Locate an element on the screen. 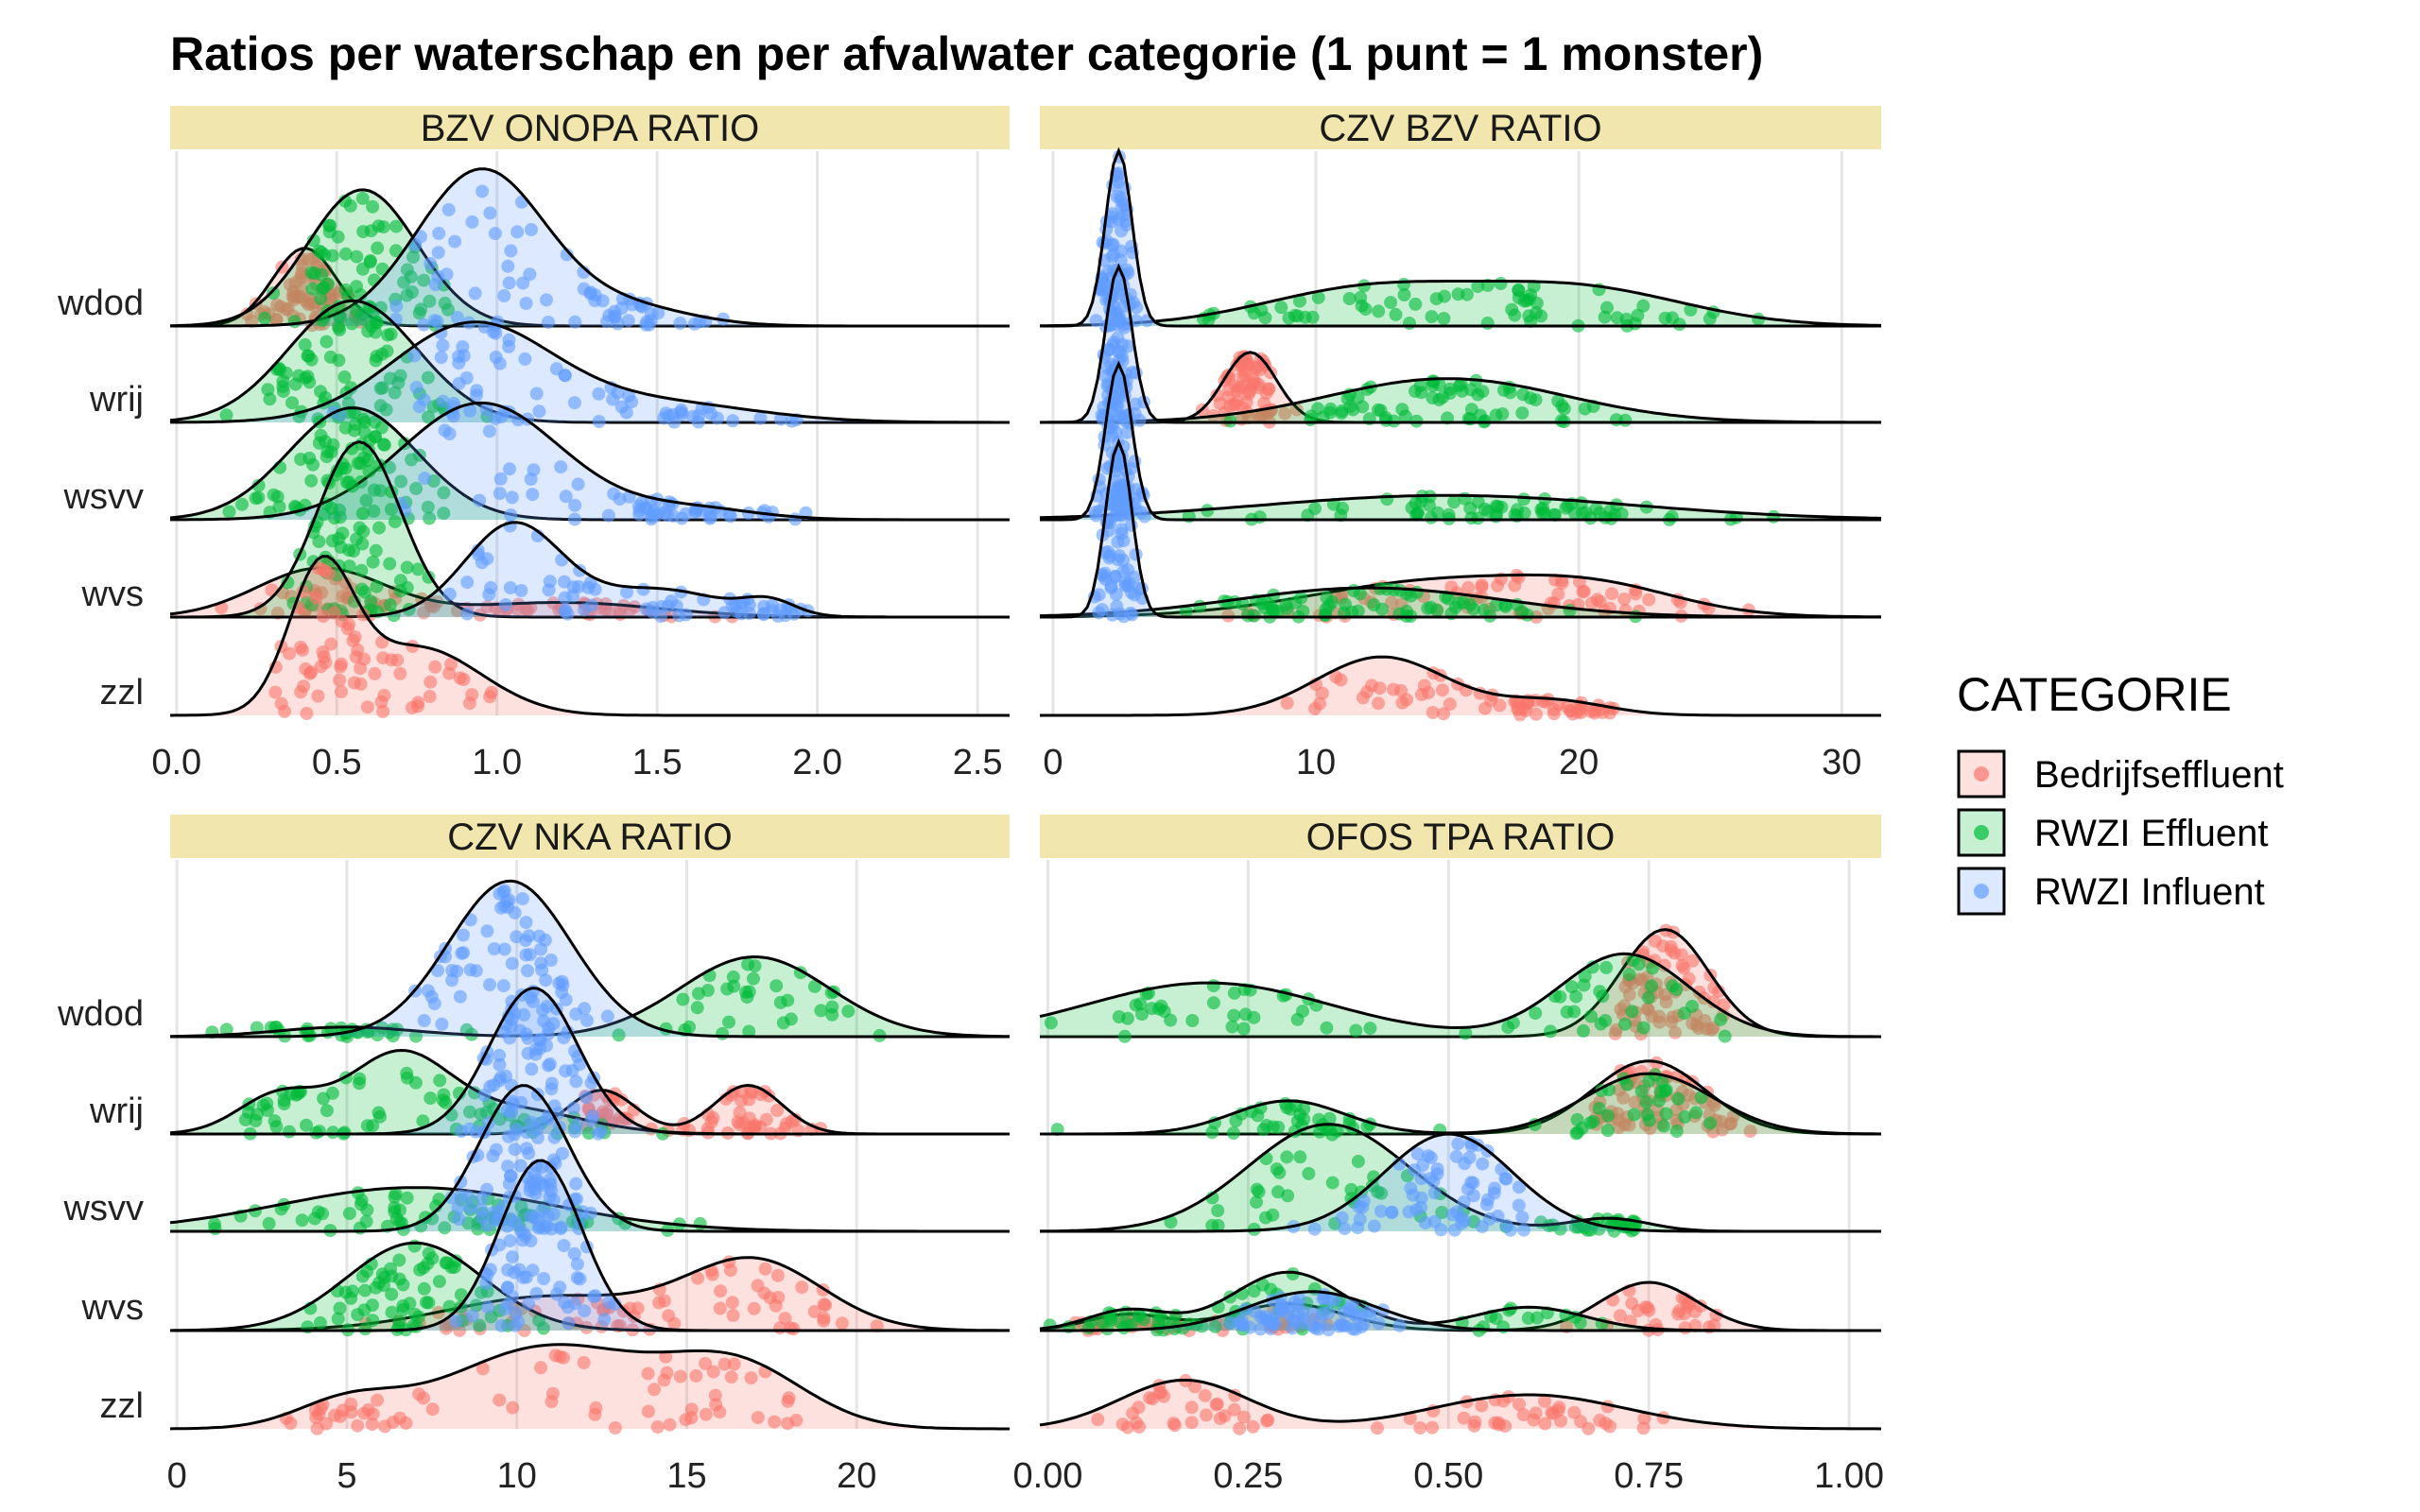 The width and height of the screenshot is (2420, 1512). legend-label: Bedrijfseffluent is located at coordinates (2159, 775).